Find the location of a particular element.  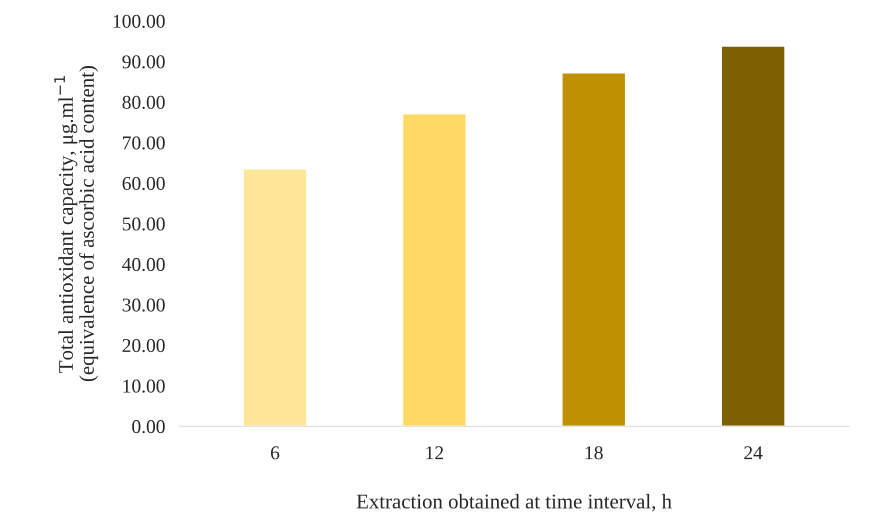

y-tick-label: 50.00 is located at coordinates (143, 224).